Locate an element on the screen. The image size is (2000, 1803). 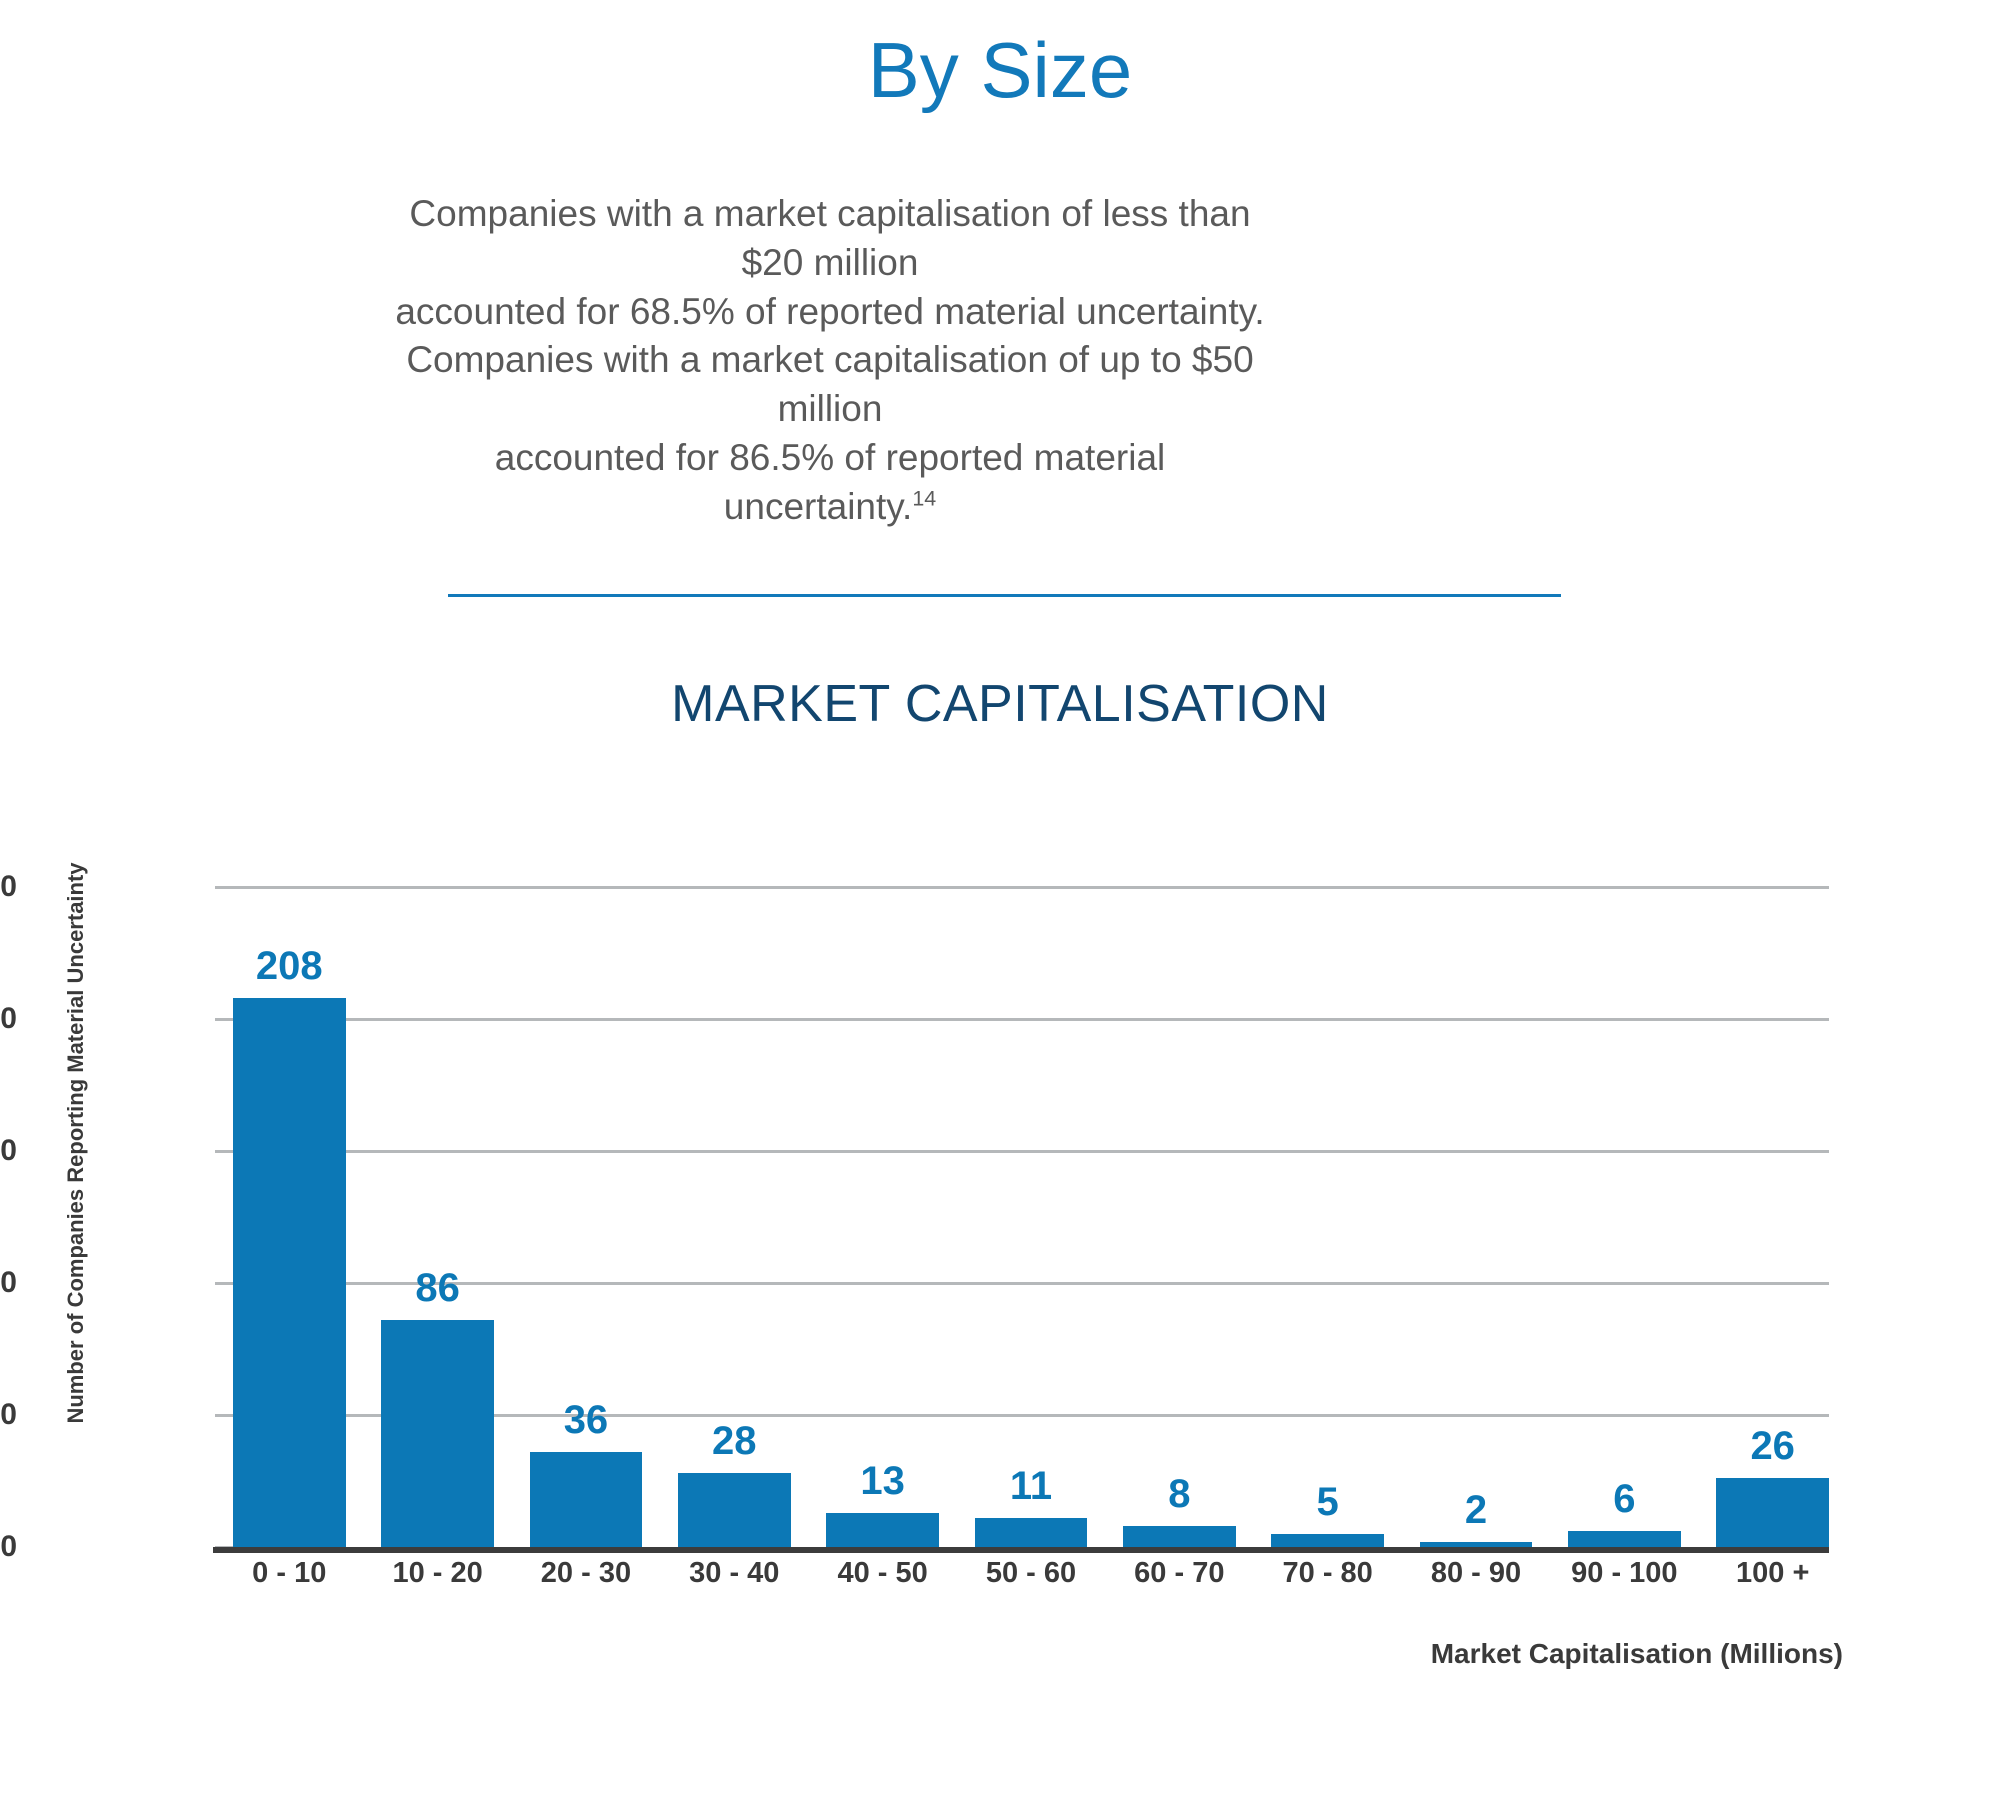
bar-value-label: 5 is located at coordinates (1327, 1501).